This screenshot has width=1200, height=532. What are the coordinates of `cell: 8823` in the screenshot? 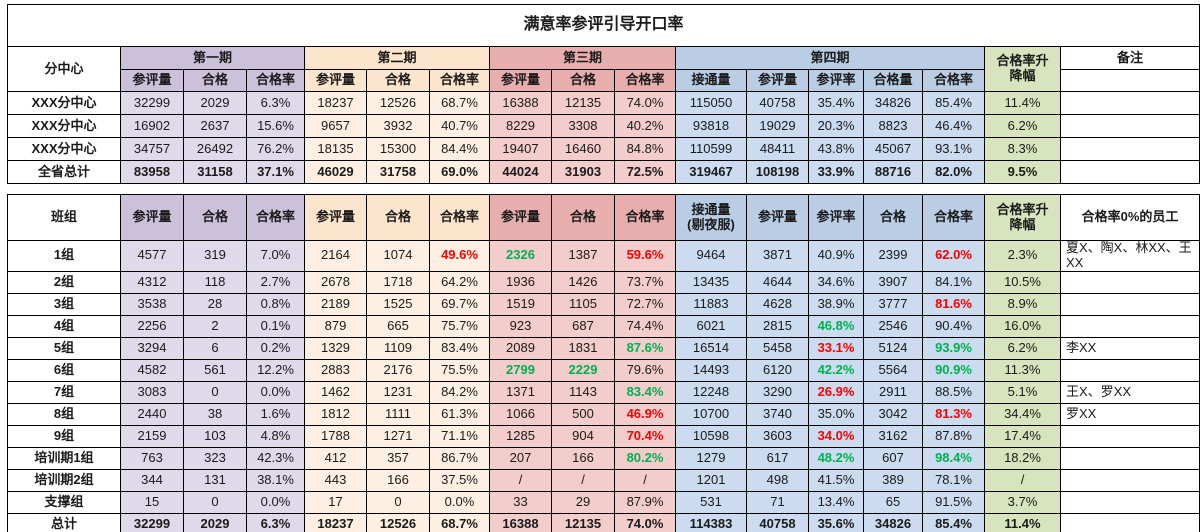 It's located at (893, 126).